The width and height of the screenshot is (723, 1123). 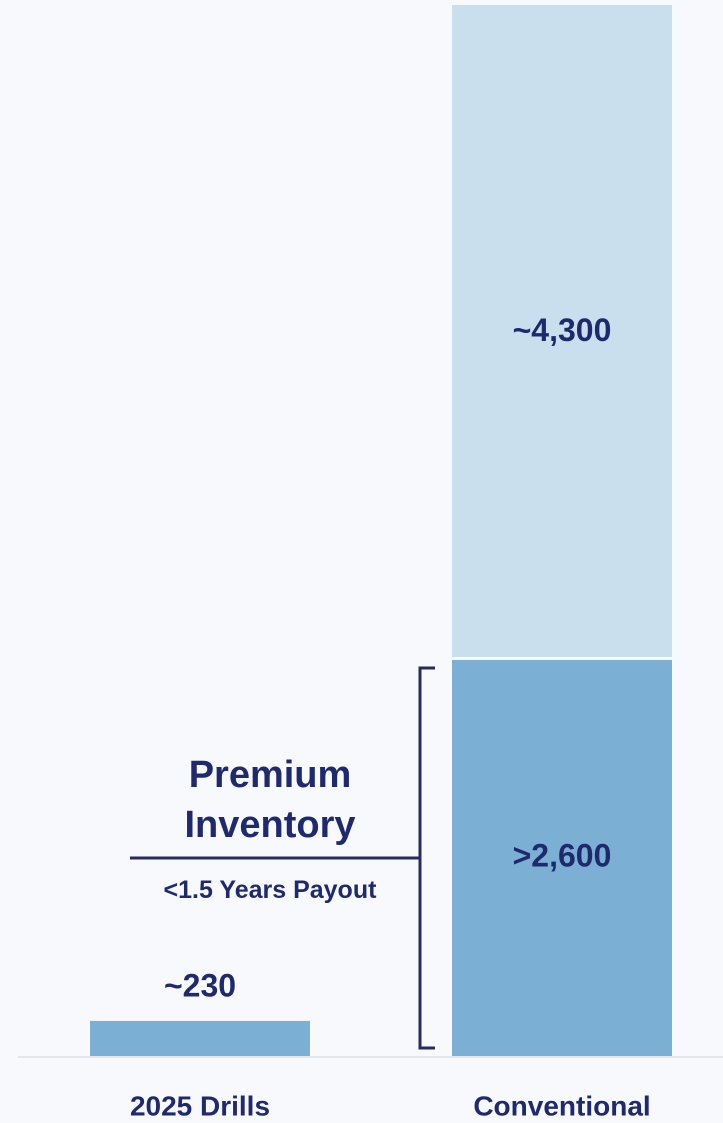 What do you see at coordinates (270, 889) in the screenshot?
I see `annotation-subtitle: <1.5 Years Payout` at bounding box center [270, 889].